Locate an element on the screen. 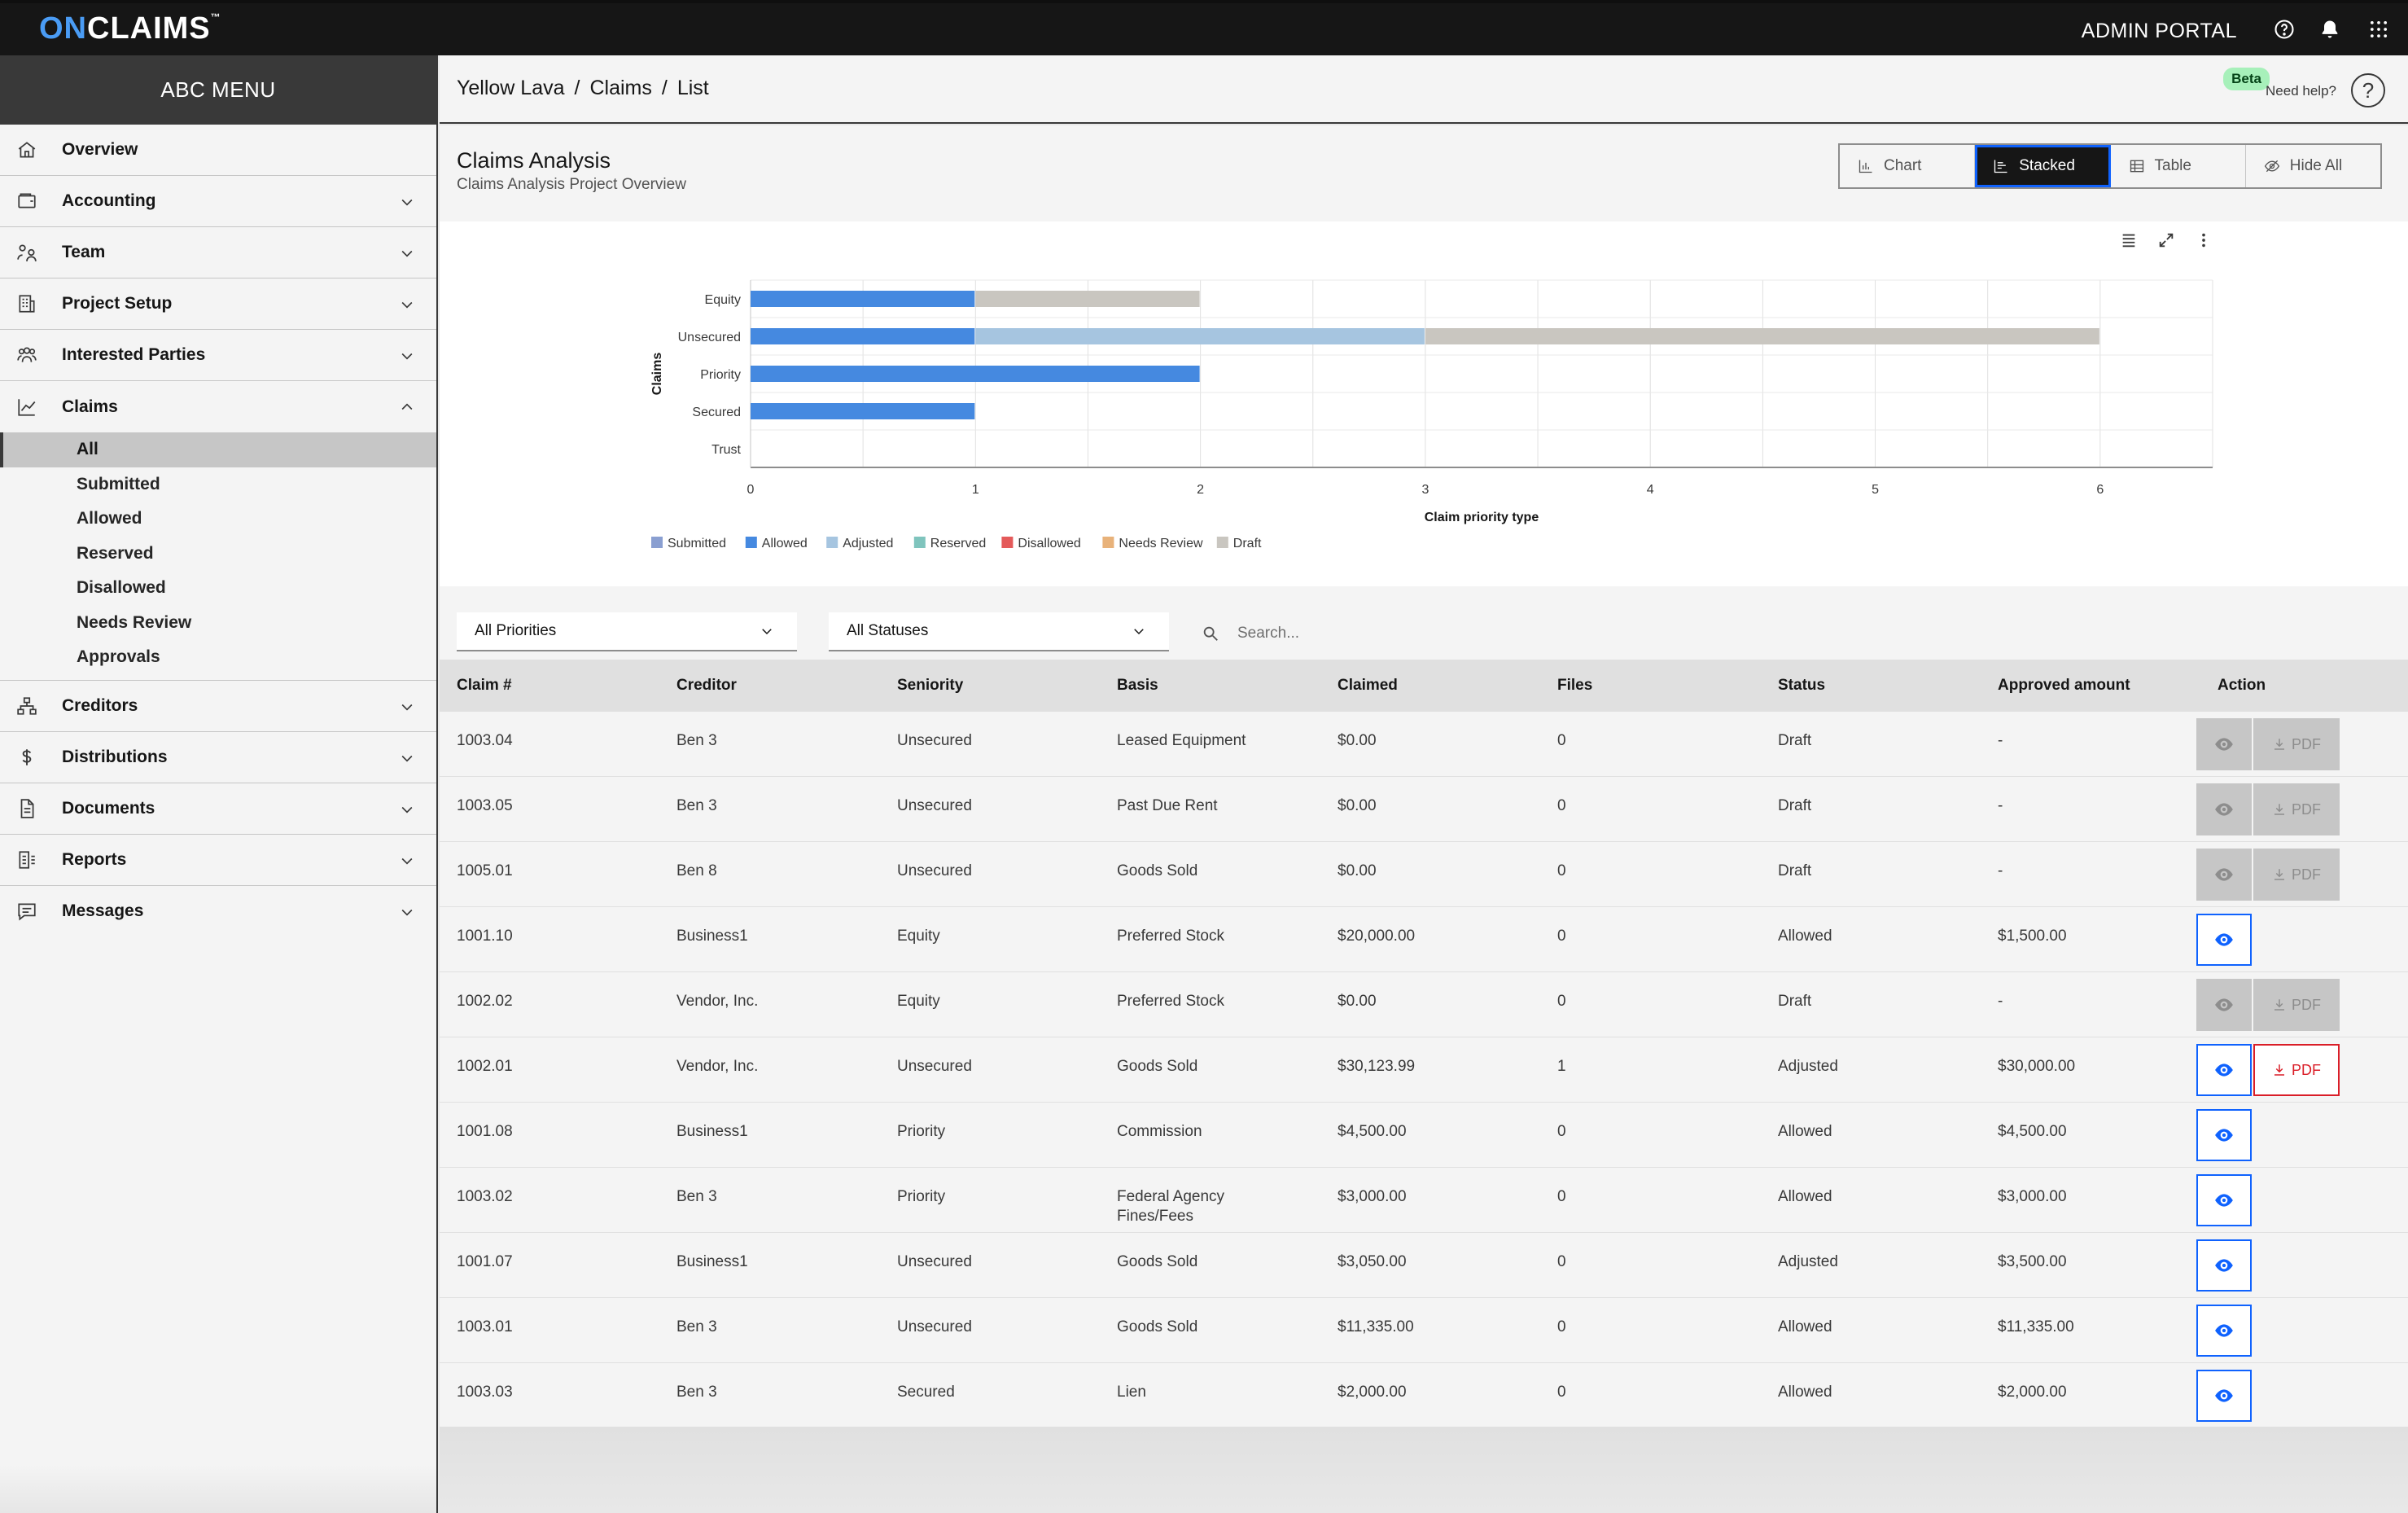  sidebar-item-overview: Overview is located at coordinates (218, 150).